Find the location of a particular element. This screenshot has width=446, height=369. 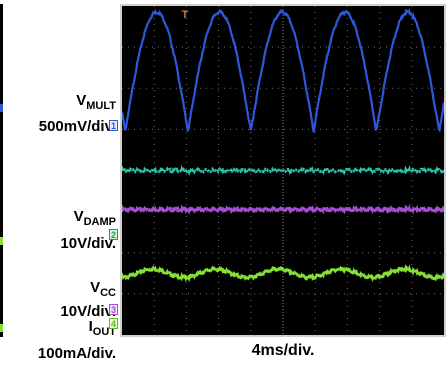

vmult-name: V is located at coordinates (81, 100).